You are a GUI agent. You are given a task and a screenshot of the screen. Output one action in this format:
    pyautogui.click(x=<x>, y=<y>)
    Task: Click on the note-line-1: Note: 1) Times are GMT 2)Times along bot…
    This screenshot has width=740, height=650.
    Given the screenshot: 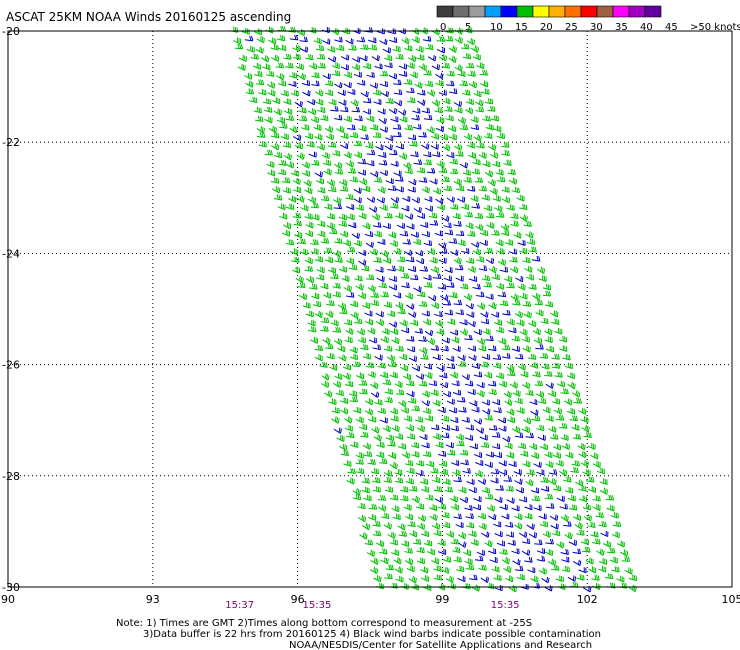 What is the action you would take?
    pyautogui.click(x=324, y=623)
    